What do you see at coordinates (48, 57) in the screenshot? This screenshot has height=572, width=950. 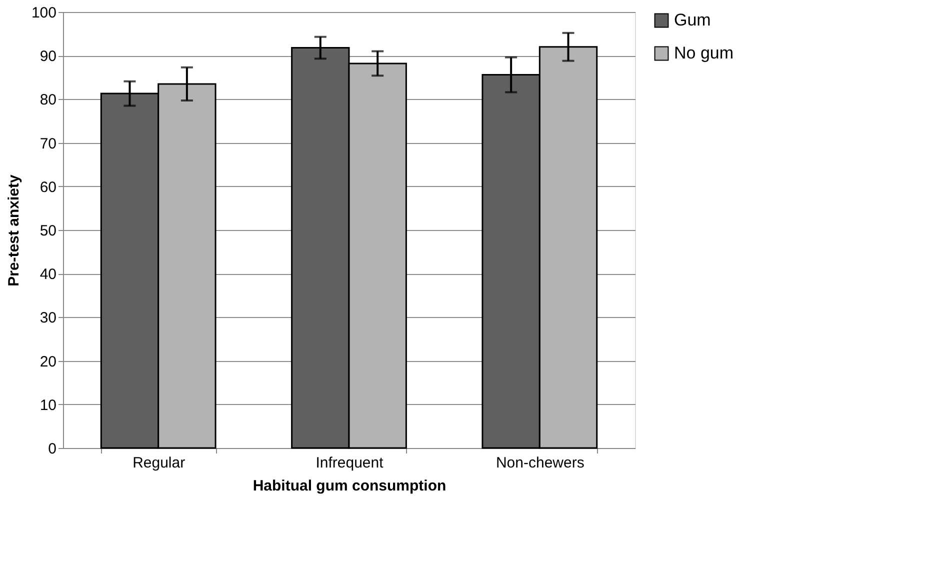 I see `y-tick-label: 90` at bounding box center [48, 57].